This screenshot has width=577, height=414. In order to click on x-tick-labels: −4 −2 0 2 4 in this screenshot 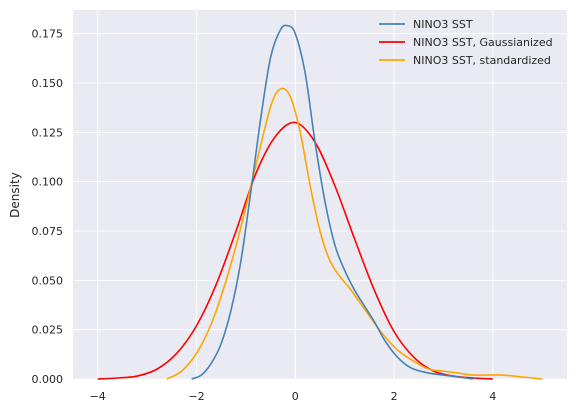, I will do `click(293, 396)`.